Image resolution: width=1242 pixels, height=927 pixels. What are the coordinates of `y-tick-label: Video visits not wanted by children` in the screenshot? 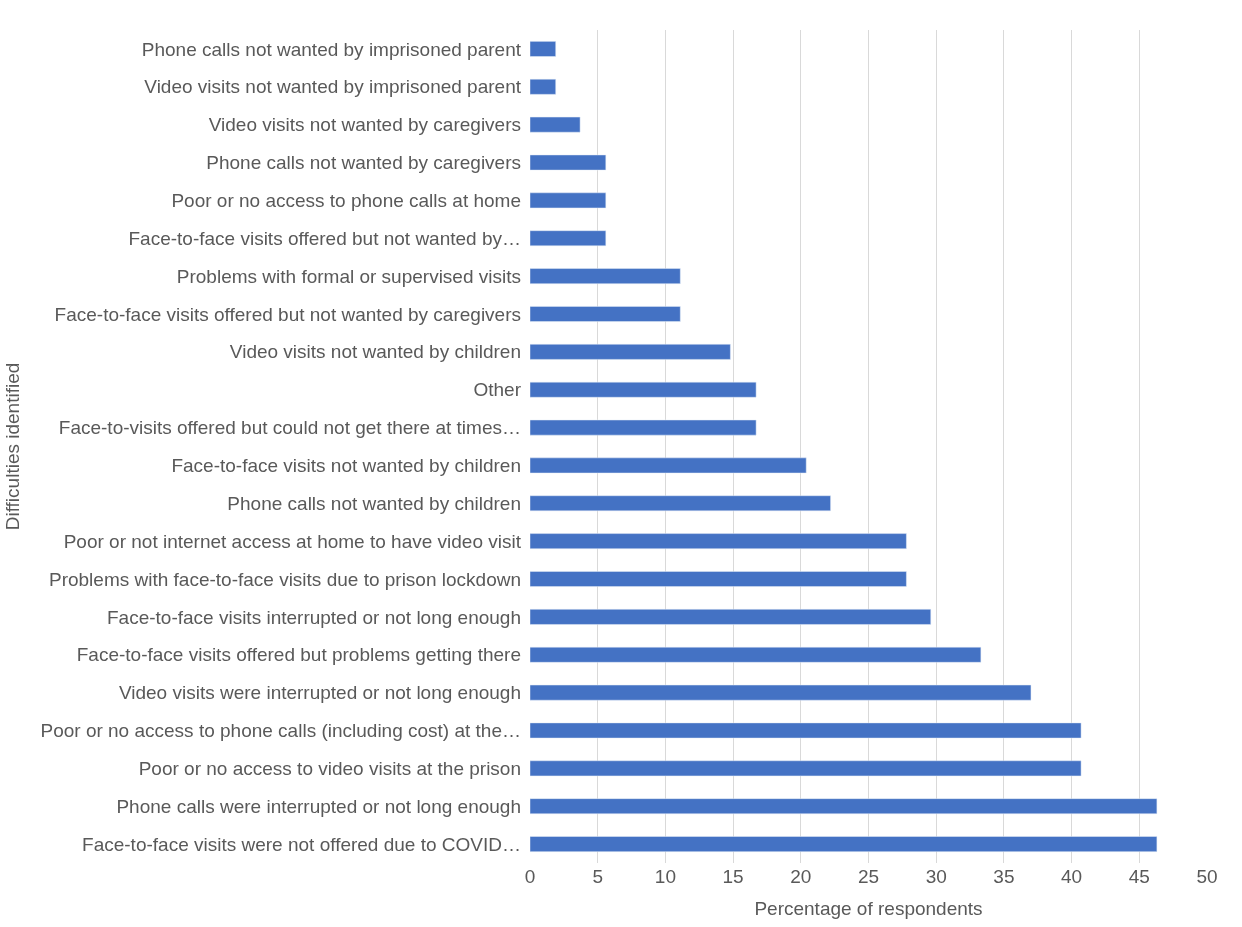 It's located at (375, 352).